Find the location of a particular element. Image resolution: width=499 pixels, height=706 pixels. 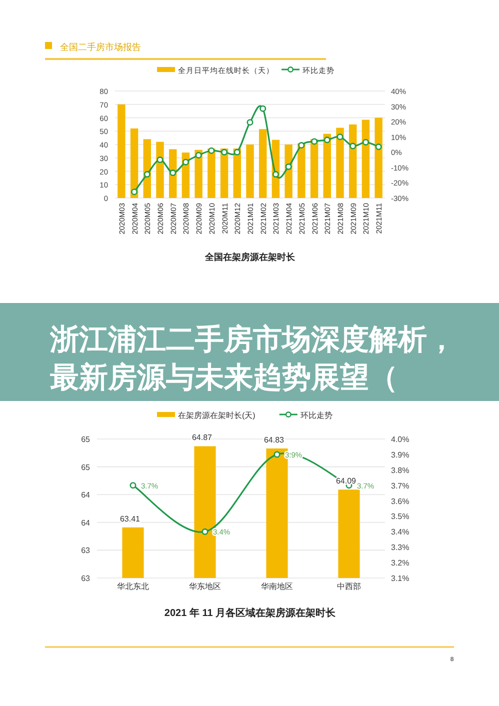

y2-tick-label: 3.4% is located at coordinates (400, 532).